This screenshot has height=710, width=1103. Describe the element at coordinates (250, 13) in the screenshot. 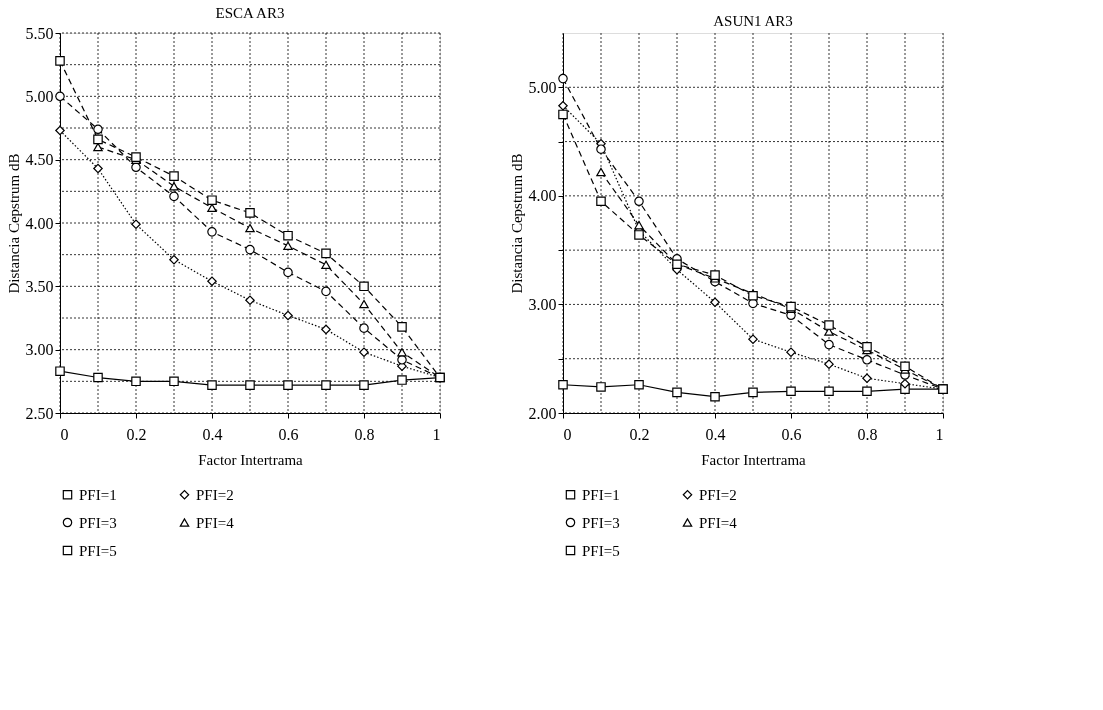

I see `chart-title: ESCA AR3` at that location.